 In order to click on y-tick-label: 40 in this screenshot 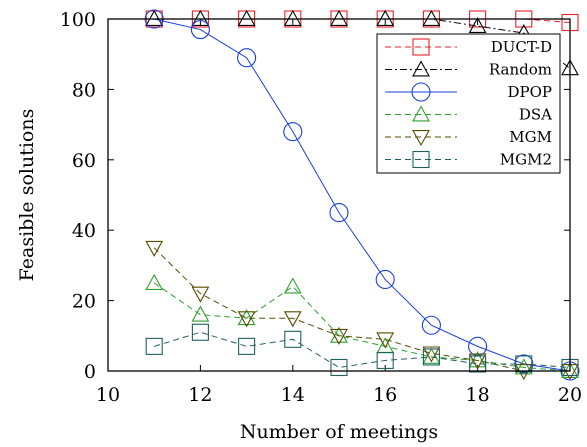, I will do `click(84, 231)`.